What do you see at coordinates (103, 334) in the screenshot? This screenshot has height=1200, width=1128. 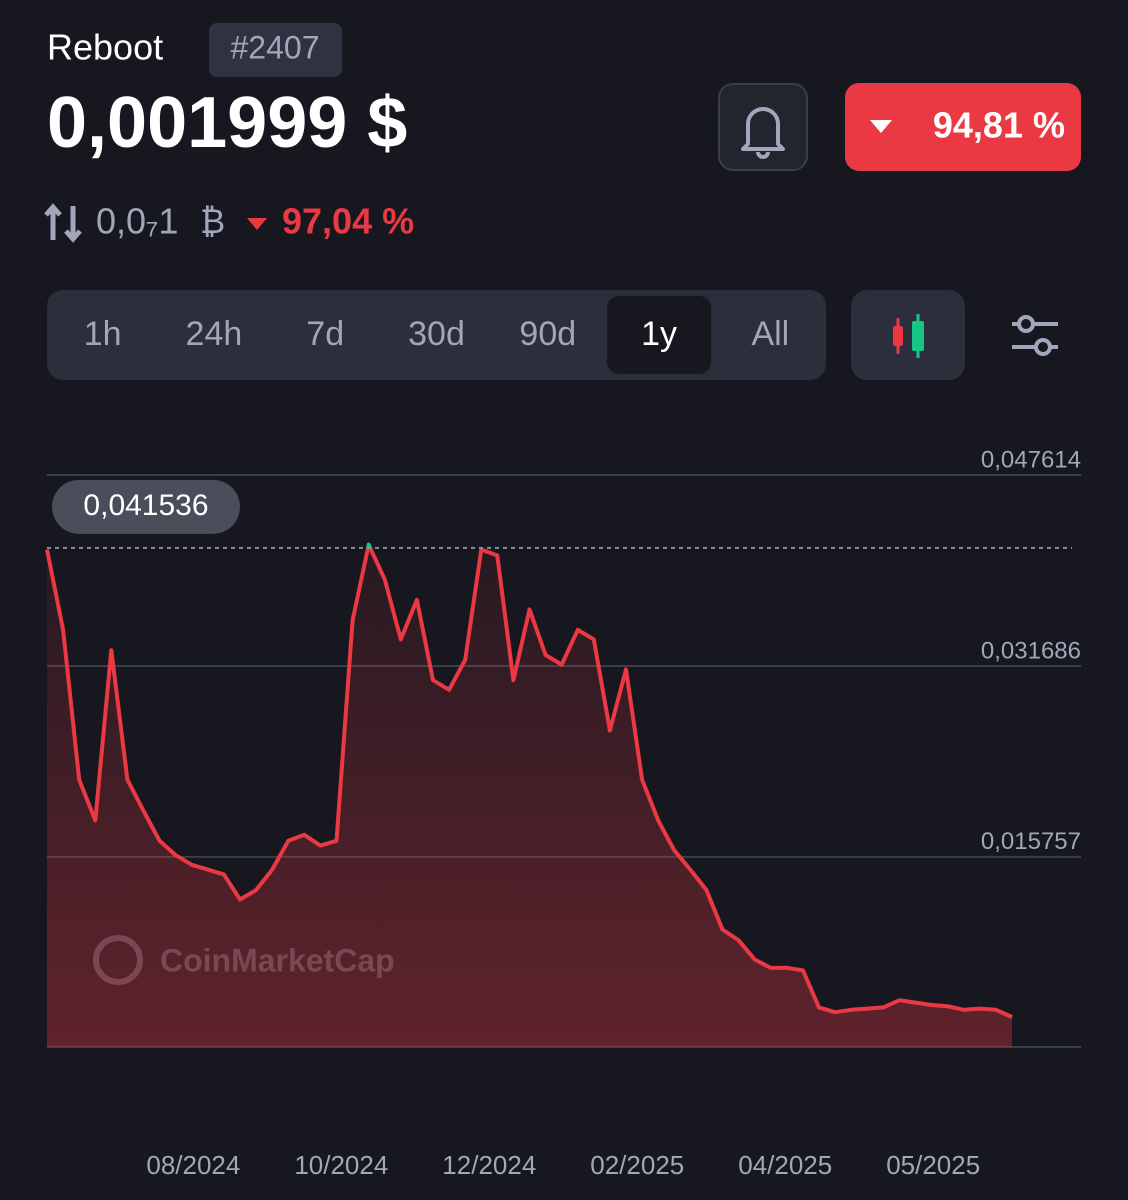 I see `timeframe-tab: 1h` at bounding box center [103, 334].